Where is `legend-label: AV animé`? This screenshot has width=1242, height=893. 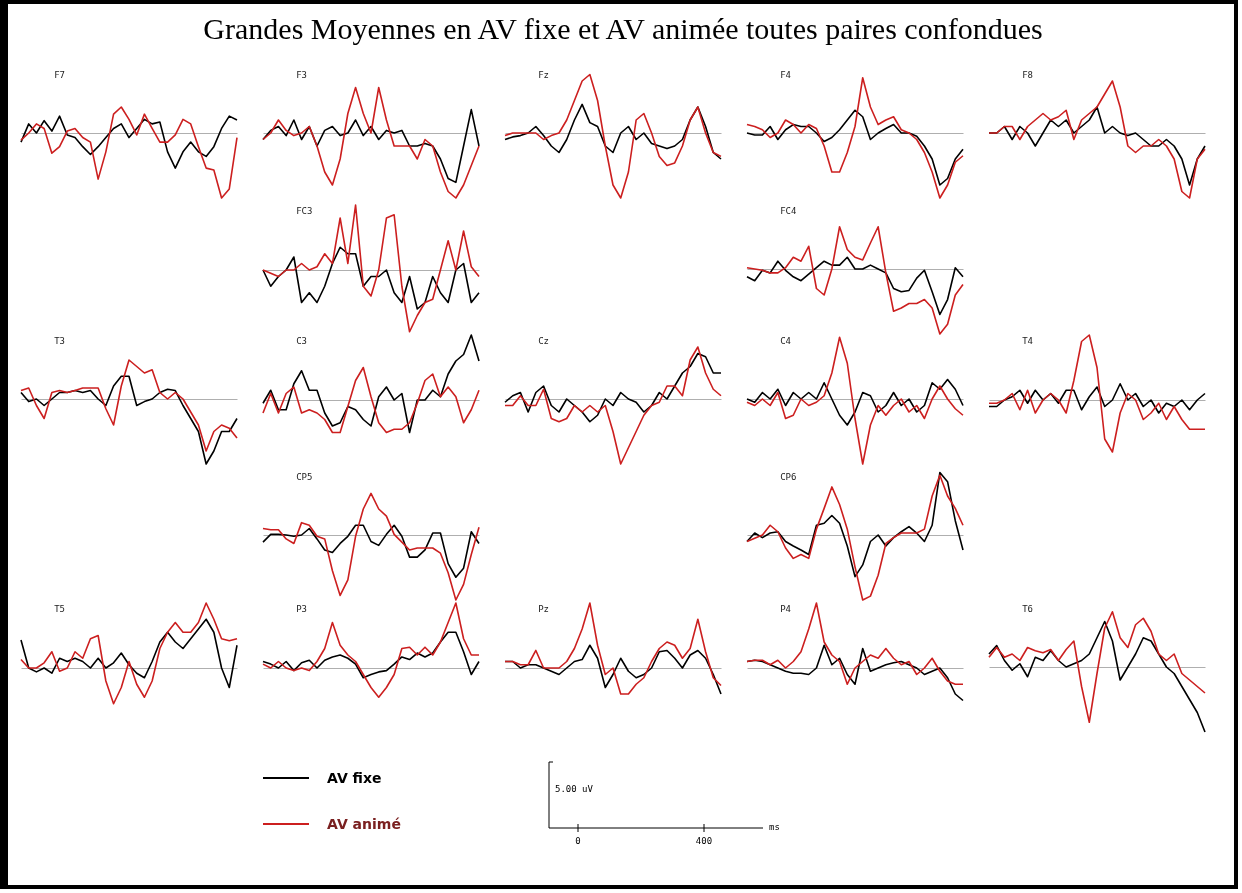 legend-label: AV animé is located at coordinates (364, 824).